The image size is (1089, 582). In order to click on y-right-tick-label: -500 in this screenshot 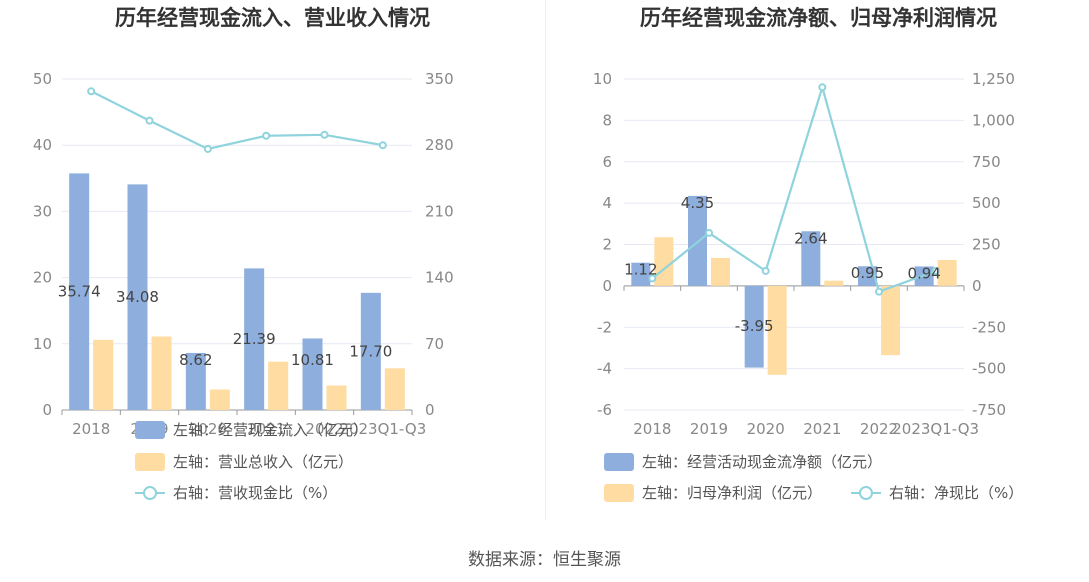, I will do `click(989, 369)`.